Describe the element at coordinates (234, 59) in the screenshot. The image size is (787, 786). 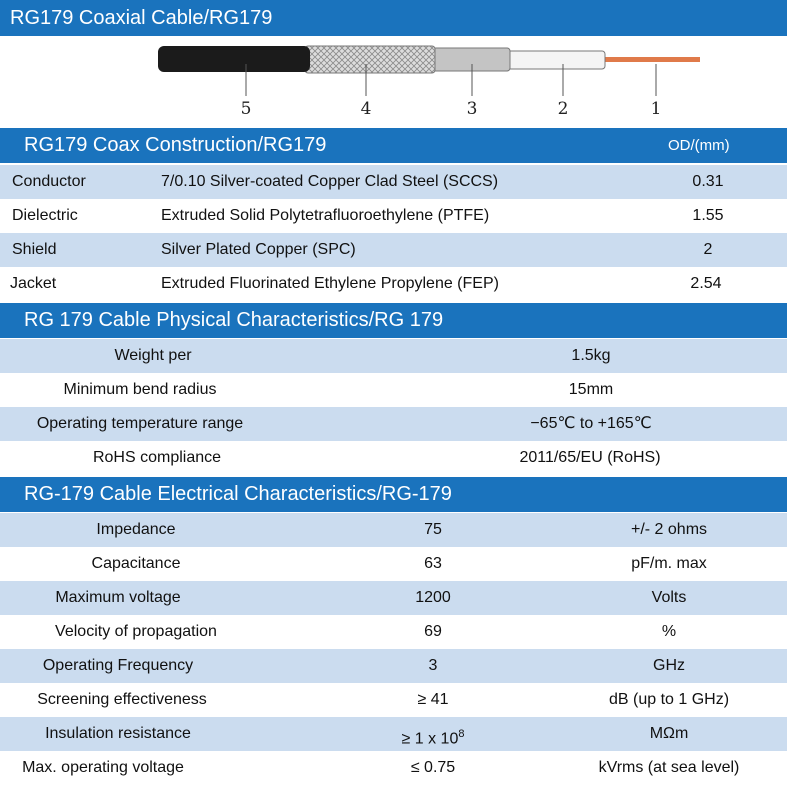
I see `jacket-layer` at that location.